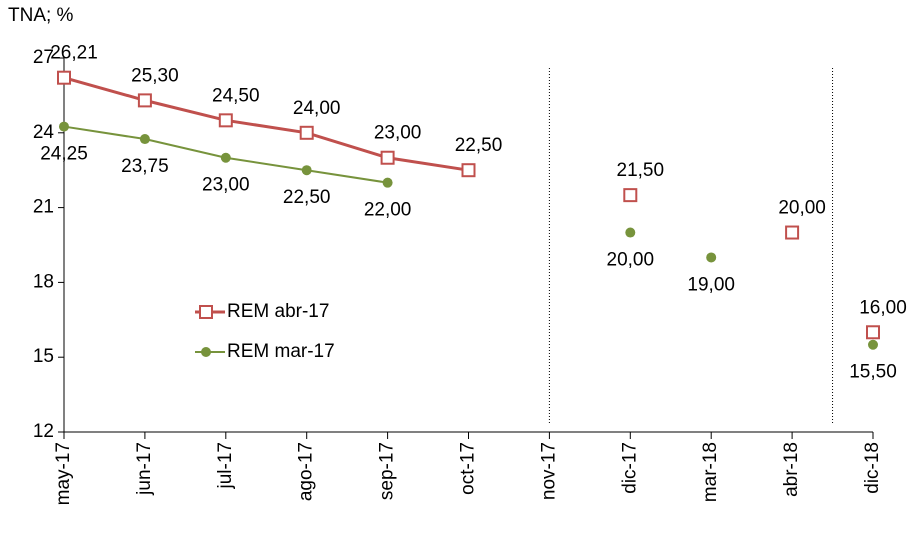 The height and width of the screenshot is (533, 907). What do you see at coordinates (43, 431) in the screenshot?
I see `y-tick-label: 12` at bounding box center [43, 431].